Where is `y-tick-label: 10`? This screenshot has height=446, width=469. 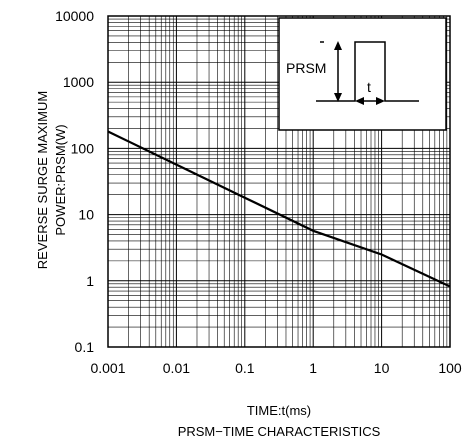
y-tick-label: 10 is located at coordinates (86, 215).